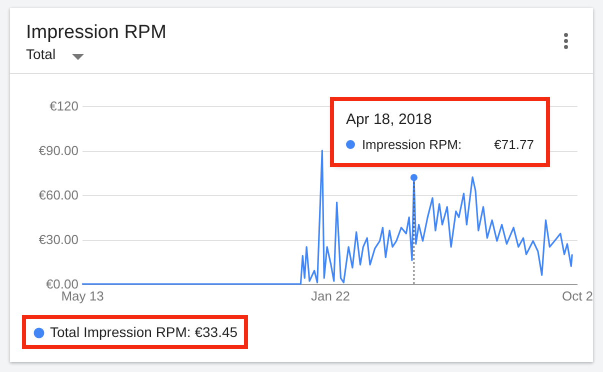 The height and width of the screenshot is (372, 603). I want to click on y-tick-label: €30.00, so click(58, 239).